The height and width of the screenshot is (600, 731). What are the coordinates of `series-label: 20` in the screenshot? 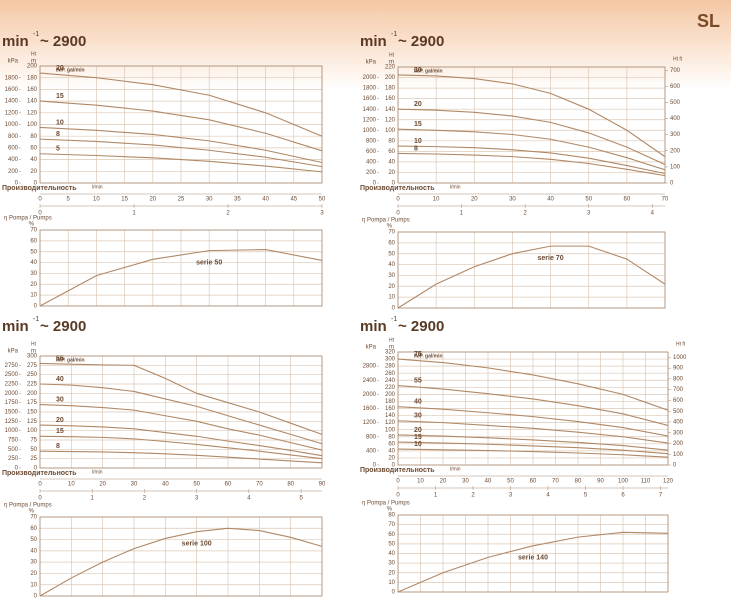 It's located at (418, 430).